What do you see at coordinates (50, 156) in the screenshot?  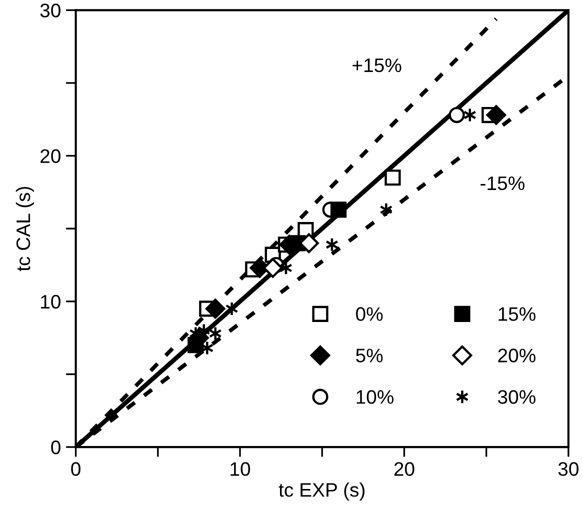 I see `y-tick-label: 20` at bounding box center [50, 156].